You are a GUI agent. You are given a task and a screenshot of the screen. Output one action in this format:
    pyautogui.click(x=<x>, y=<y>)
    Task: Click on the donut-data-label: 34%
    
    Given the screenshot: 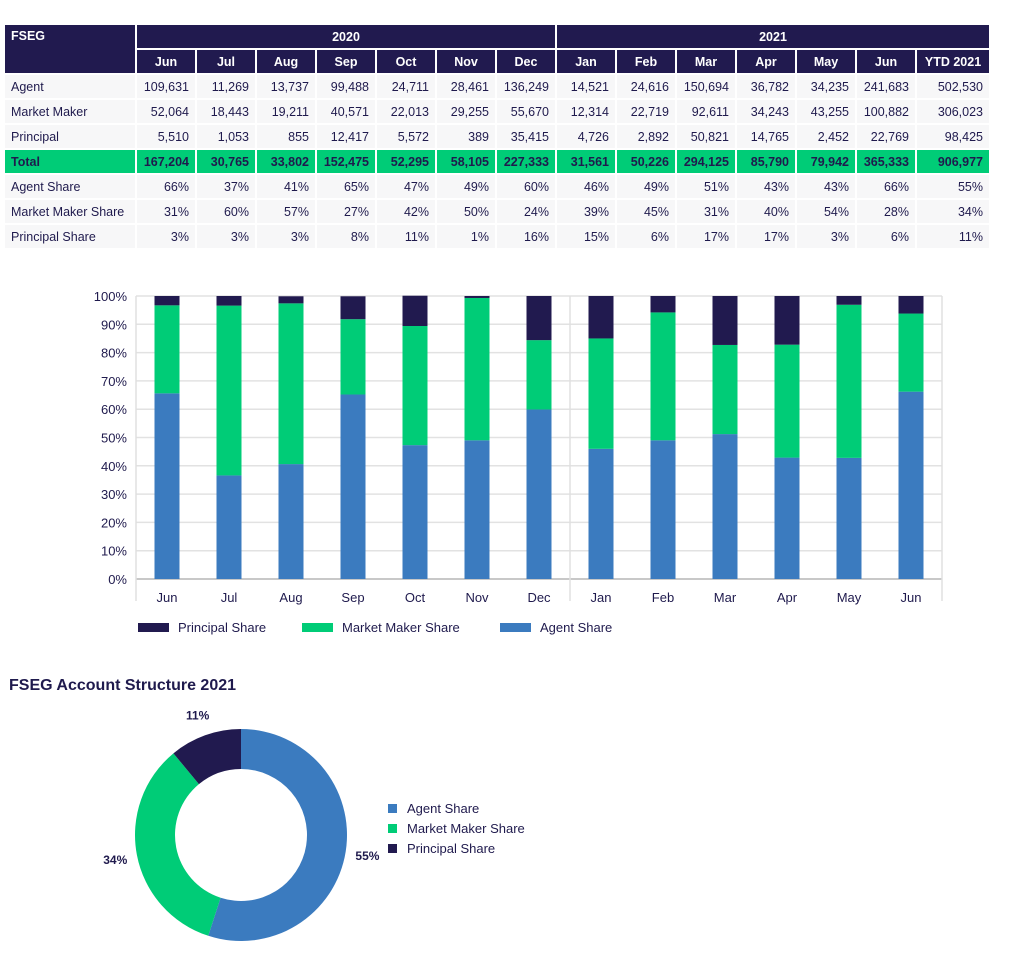 What is the action you would take?
    pyautogui.click(x=115, y=860)
    